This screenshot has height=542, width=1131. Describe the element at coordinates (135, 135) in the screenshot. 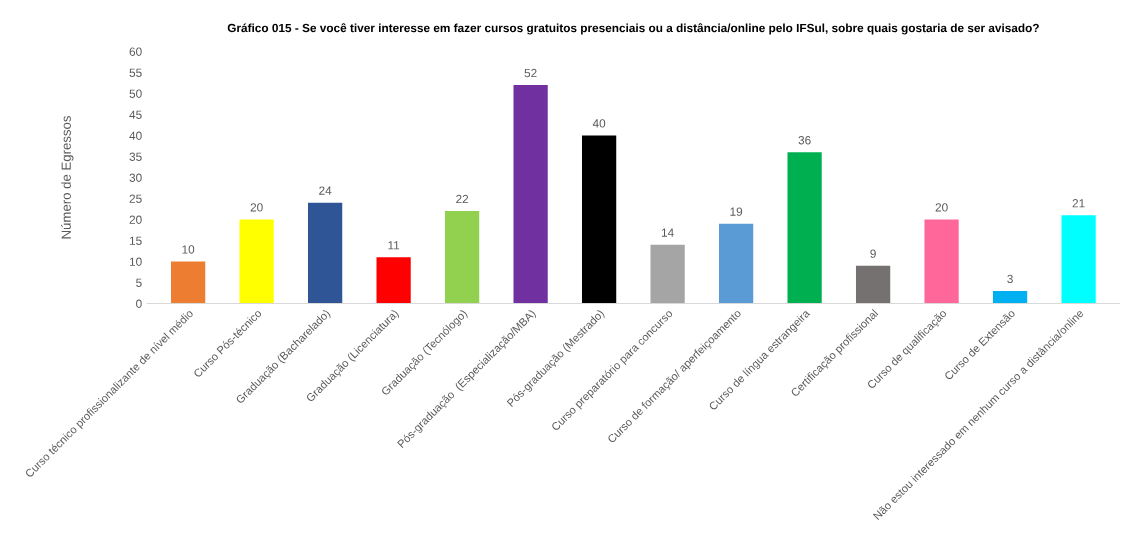

I see `y-tick-label: 40` at that location.